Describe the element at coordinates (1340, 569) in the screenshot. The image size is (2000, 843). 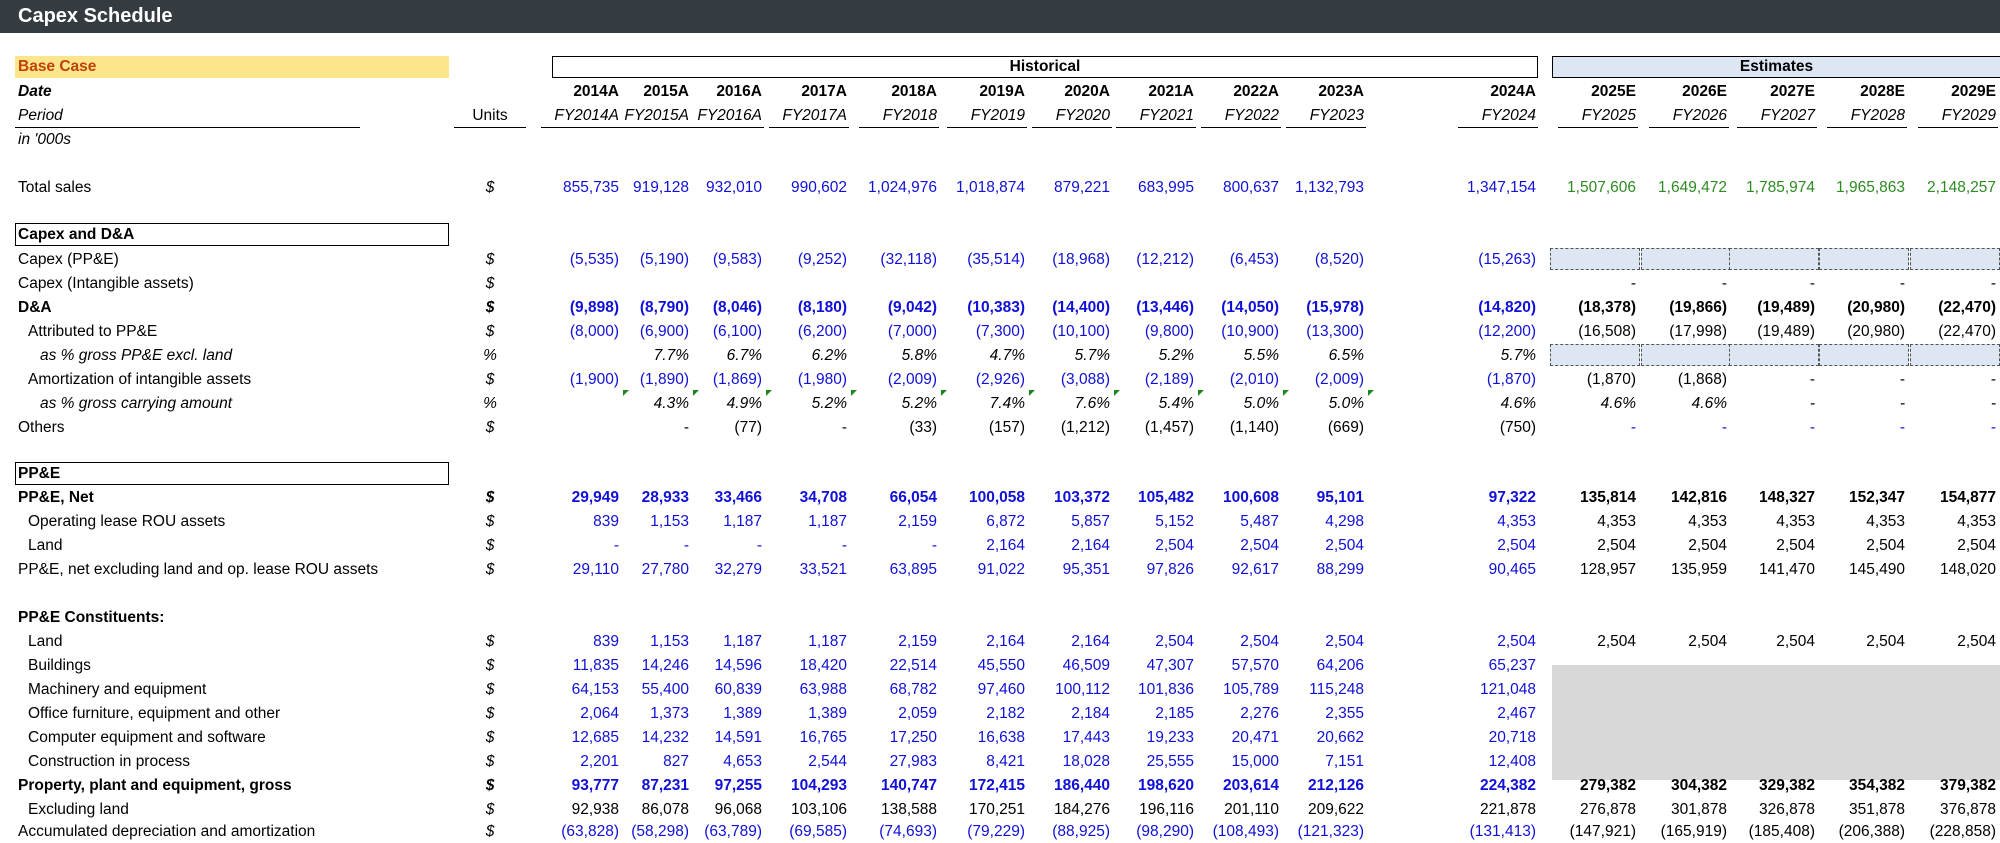
I see `value-cell: 88,299` at that location.